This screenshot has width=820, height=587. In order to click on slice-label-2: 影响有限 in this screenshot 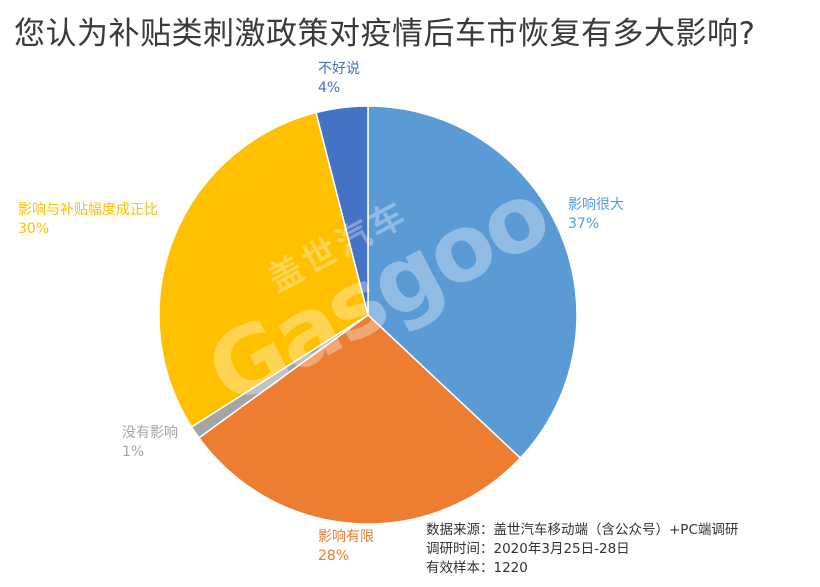, I will do `click(346, 537)`.